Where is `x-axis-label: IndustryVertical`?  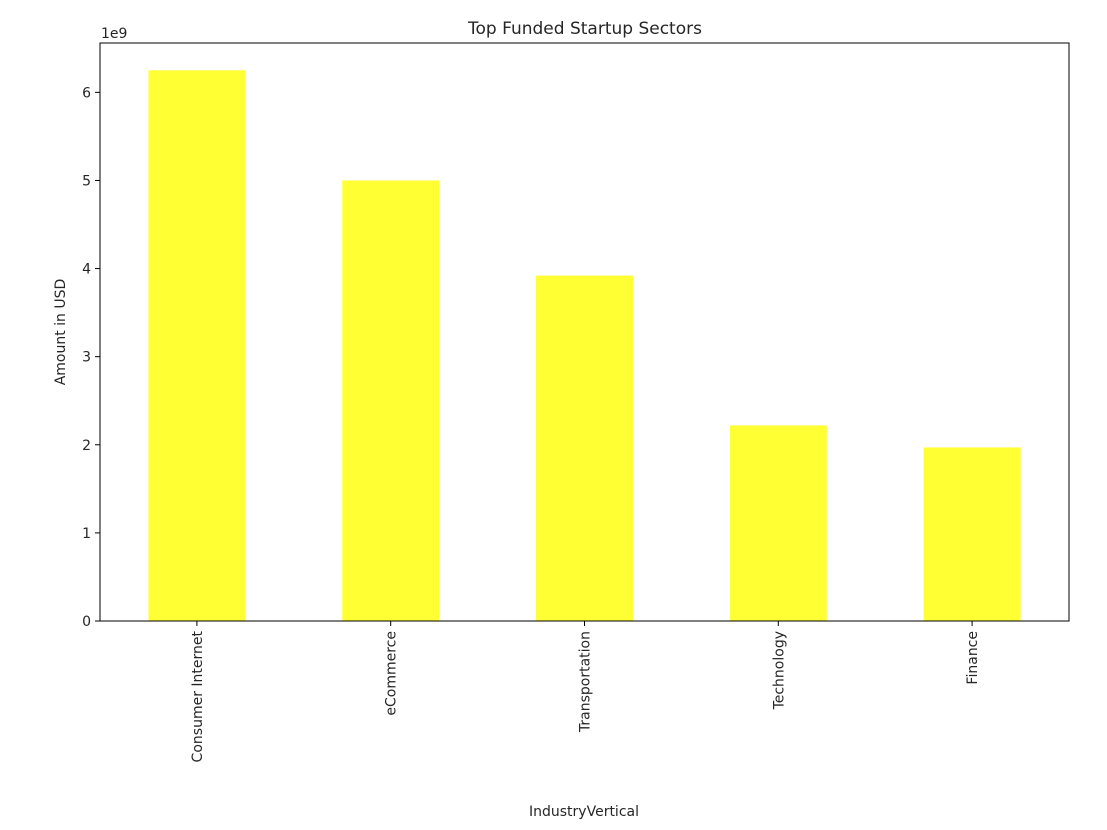
x-axis-label: IndustryVertical is located at coordinates (584, 812).